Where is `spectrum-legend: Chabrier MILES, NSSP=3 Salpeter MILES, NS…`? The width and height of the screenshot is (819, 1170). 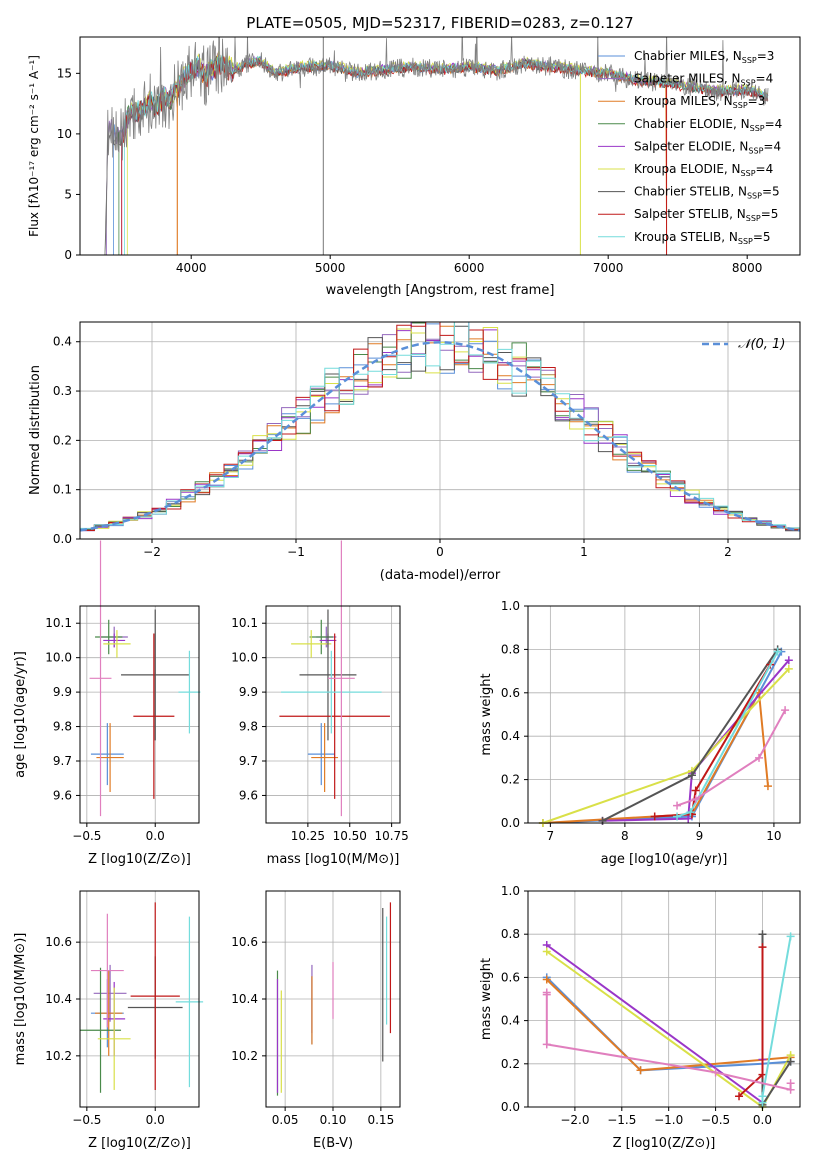
spectrum-legend: Chabrier MILES, NSSP=3 Salpeter MILES, NS… is located at coordinates (690, 147).